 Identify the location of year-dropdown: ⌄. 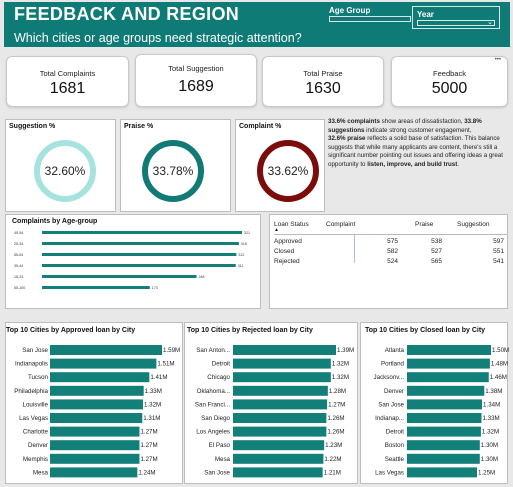
(456, 22).